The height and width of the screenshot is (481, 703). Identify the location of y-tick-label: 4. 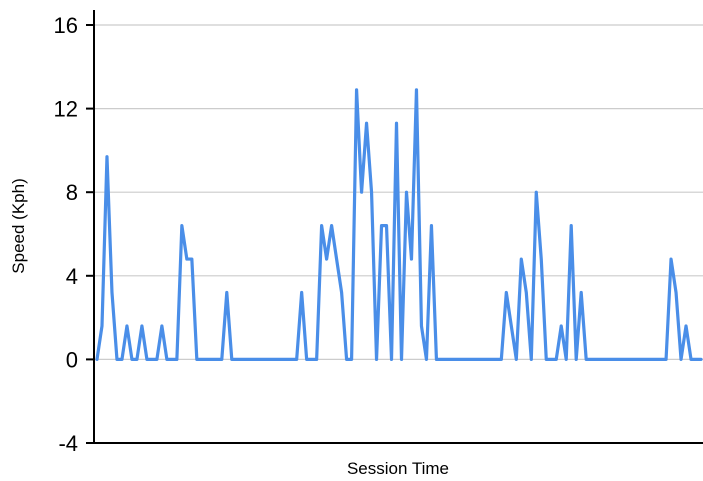
(72, 276).